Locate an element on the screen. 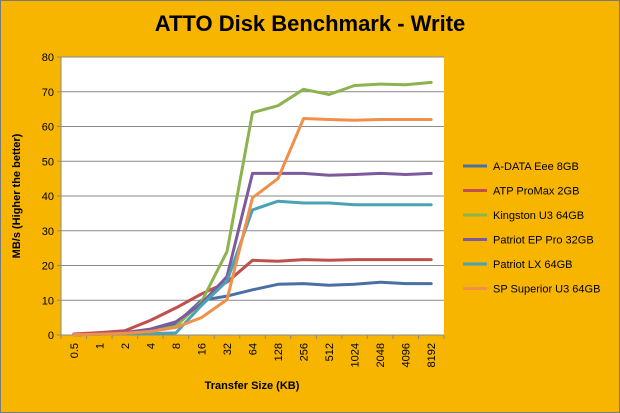 This screenshot has width=620, height=413. x-tick-label: 1024 is located at coordinates (356, 355).